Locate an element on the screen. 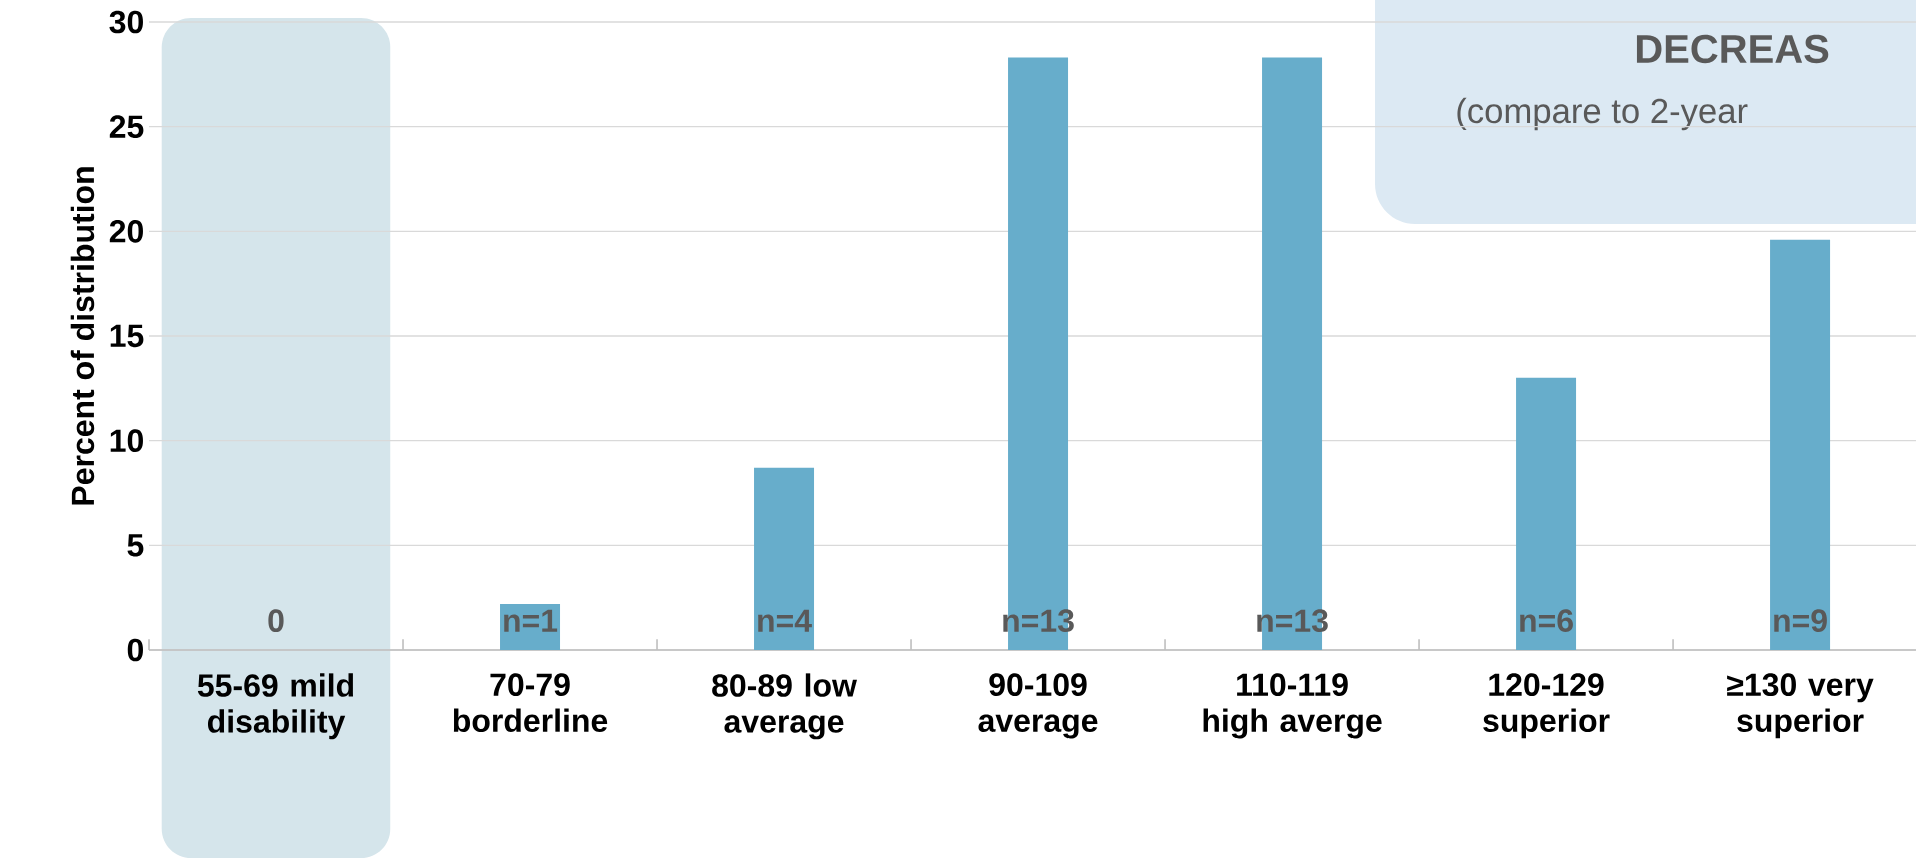  y-tick-label: 5 is located at coordinates (135, 545).